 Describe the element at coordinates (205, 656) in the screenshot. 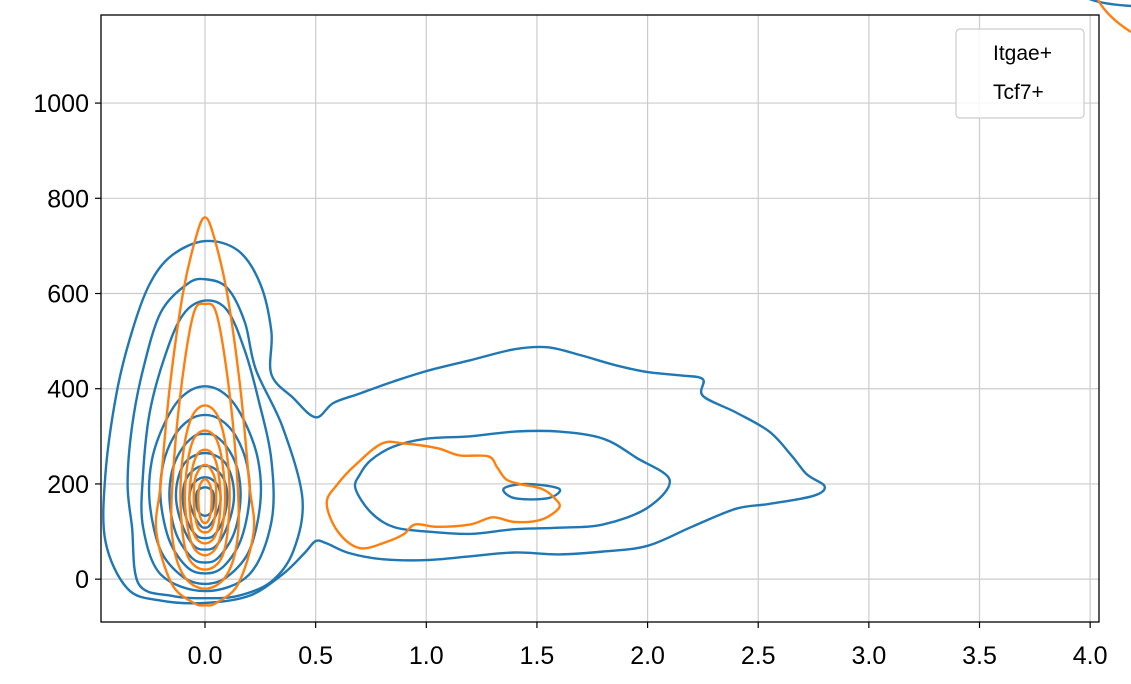

I see `x-tick-label: 0.0` at that location.